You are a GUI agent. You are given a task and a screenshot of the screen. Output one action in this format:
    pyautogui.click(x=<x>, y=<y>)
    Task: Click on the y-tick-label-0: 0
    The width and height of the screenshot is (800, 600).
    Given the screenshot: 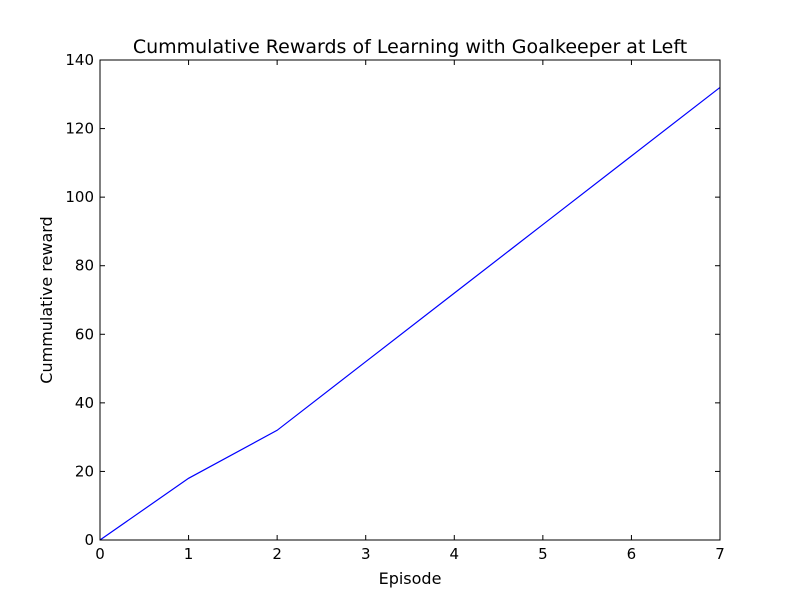 What is the action you would take?
    pyautogui.click(x=89, y=540)
    